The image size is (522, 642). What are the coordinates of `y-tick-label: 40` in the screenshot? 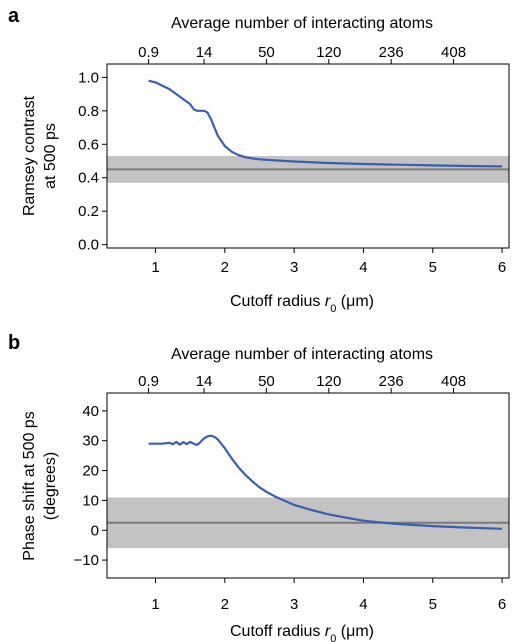 It's located at (90, 411).